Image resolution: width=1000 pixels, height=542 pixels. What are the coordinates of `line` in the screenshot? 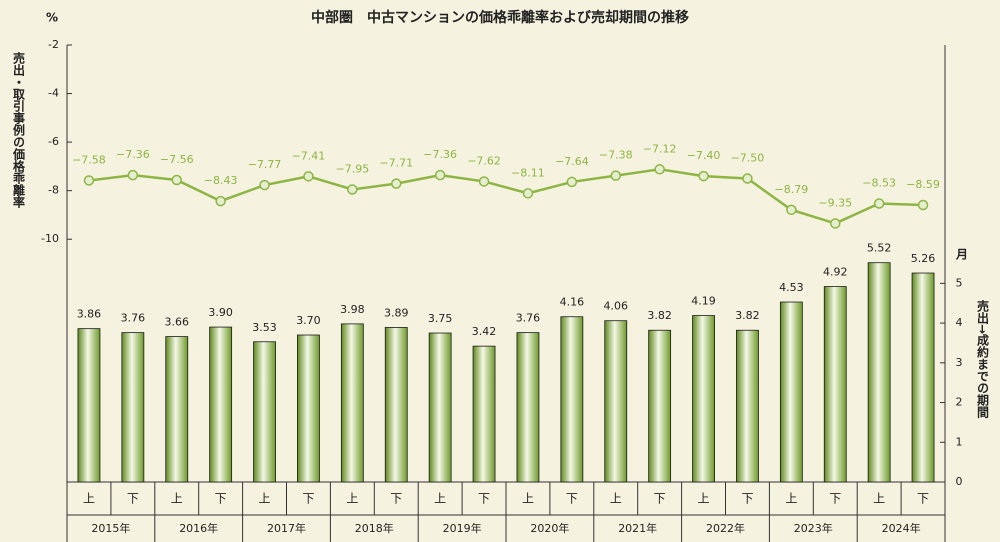 It's located at (506, 196).